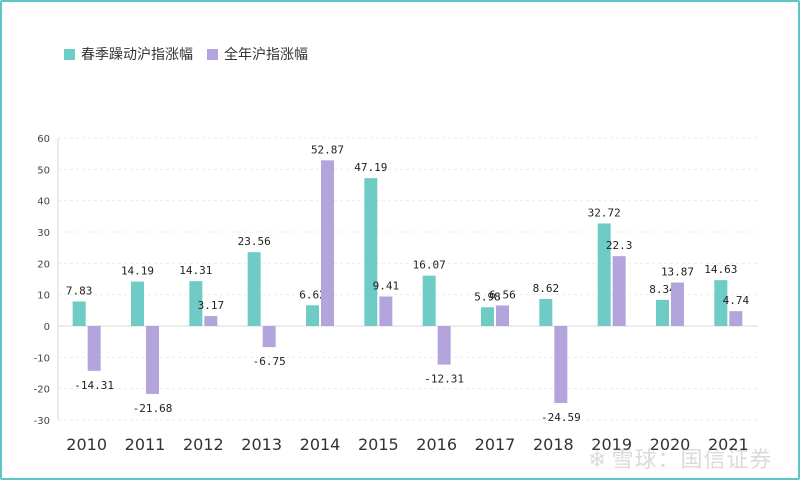 The height and width of the screenshot is (480, 800). Describe the element at coordinates (327, 149) in the screenshot. I see `data-label: 52.87` at that location.